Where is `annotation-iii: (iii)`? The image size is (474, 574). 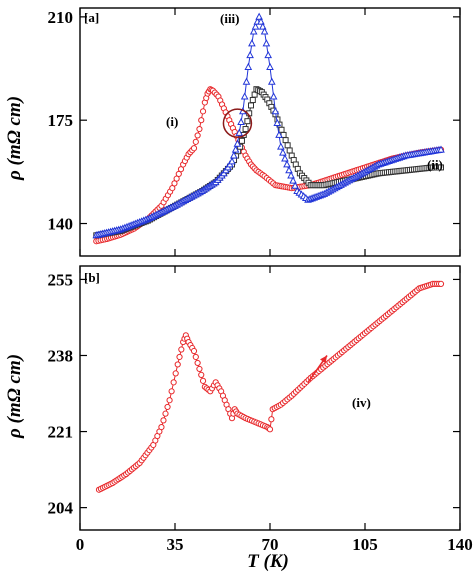
annotation-iii: (iii) is located at coordinates (230, 18).